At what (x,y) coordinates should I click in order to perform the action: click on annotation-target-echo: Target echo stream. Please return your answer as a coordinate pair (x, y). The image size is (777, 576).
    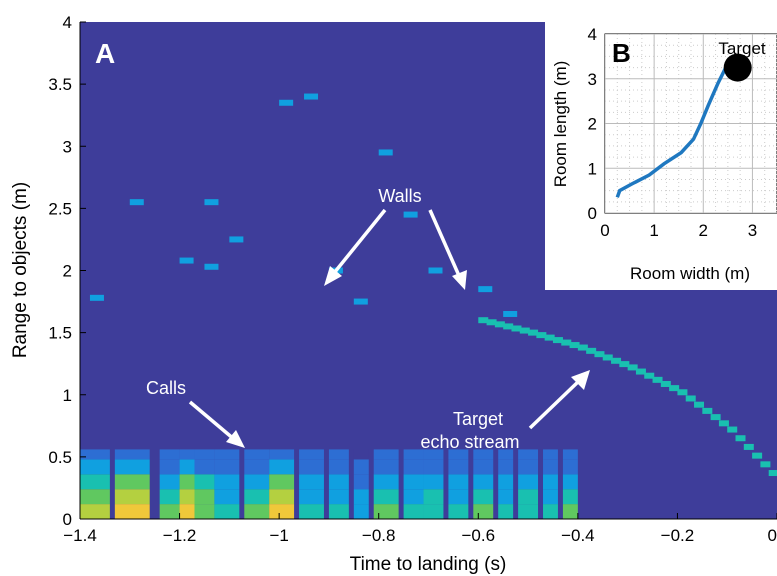
    Looking at the image, I should click on (505, 411).